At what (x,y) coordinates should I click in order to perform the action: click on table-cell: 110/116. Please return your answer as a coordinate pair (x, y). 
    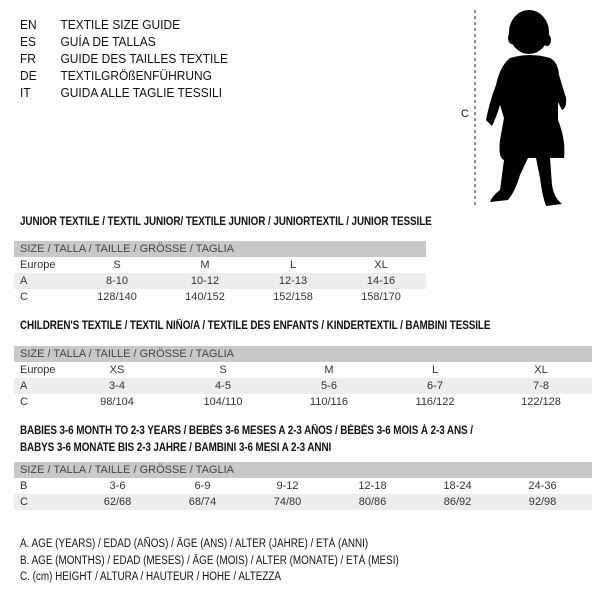
    Looking at the image, I should click on (329, 402).